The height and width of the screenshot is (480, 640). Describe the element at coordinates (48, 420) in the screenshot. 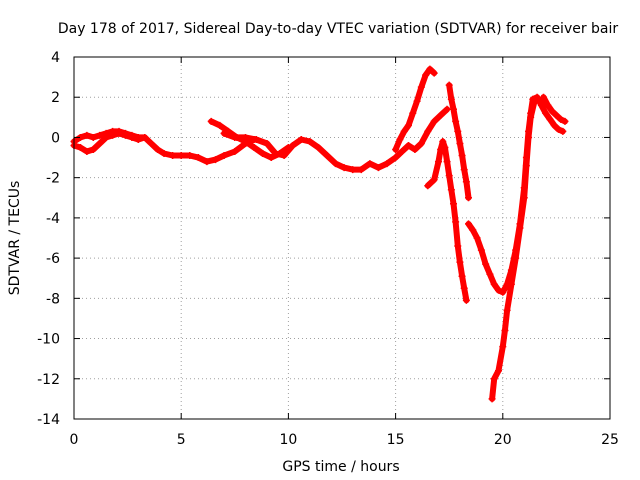

I see `y-tick-label: -14` at that location.